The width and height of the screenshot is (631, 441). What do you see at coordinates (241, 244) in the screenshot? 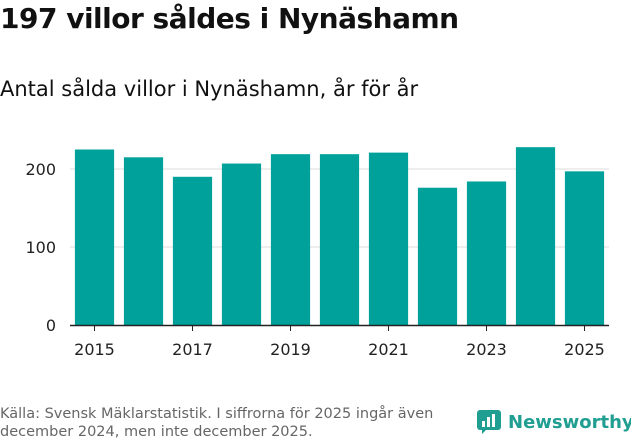
I see `bar-2018` at bounding box center [241, 244].